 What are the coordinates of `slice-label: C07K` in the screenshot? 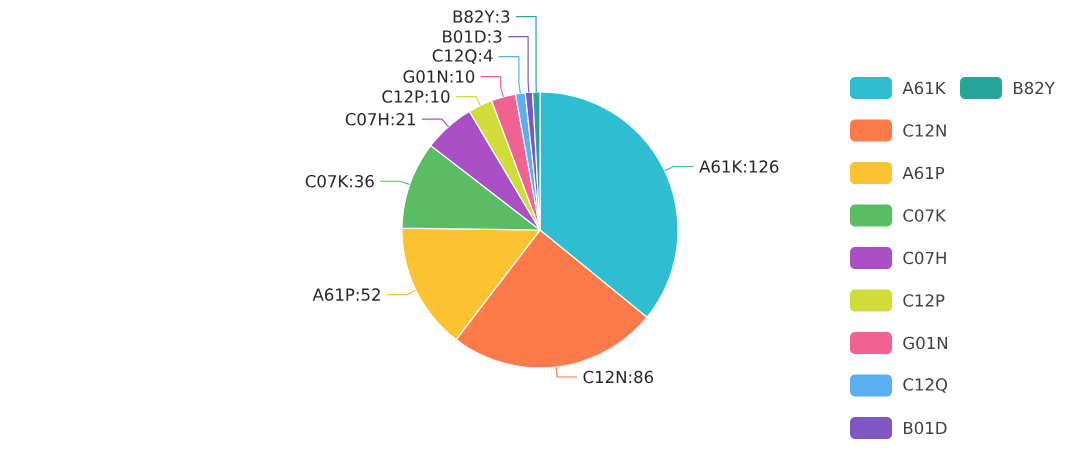 It's located at (327, 181).